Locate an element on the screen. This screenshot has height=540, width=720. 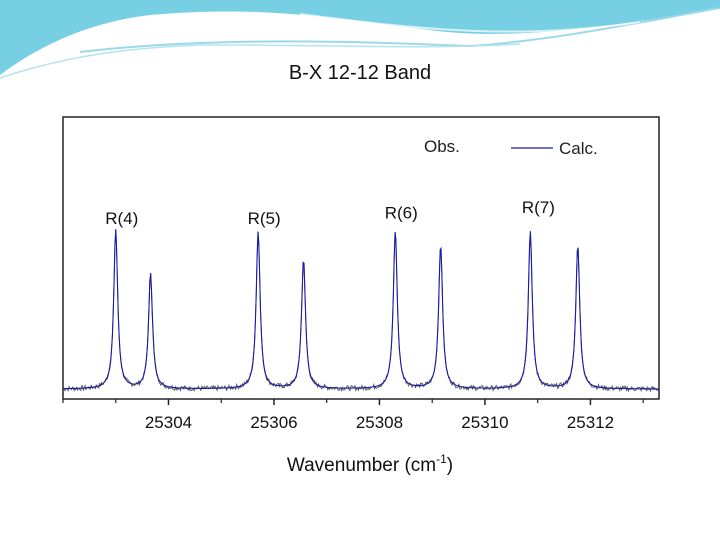
peak-annotation: R(6) is located at coordinates (401, 213).